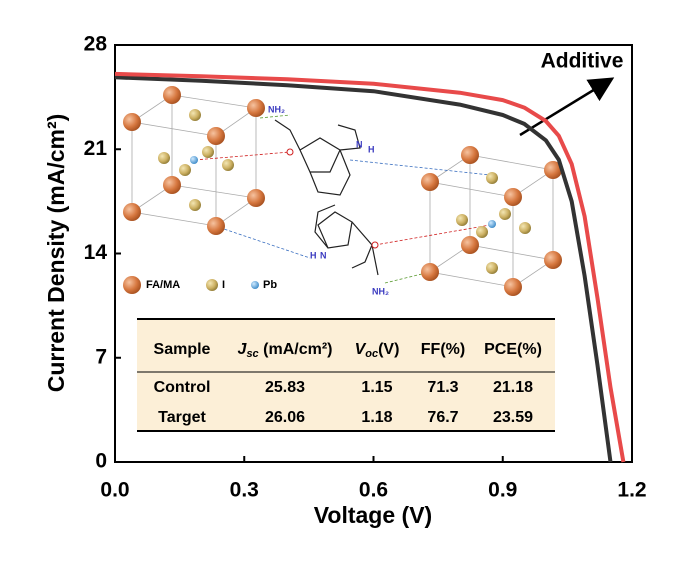  What do you see at coordinates (513, 417) in the screenshot?
I see `table-cell: 23.59` at bounding box center [513, 417].